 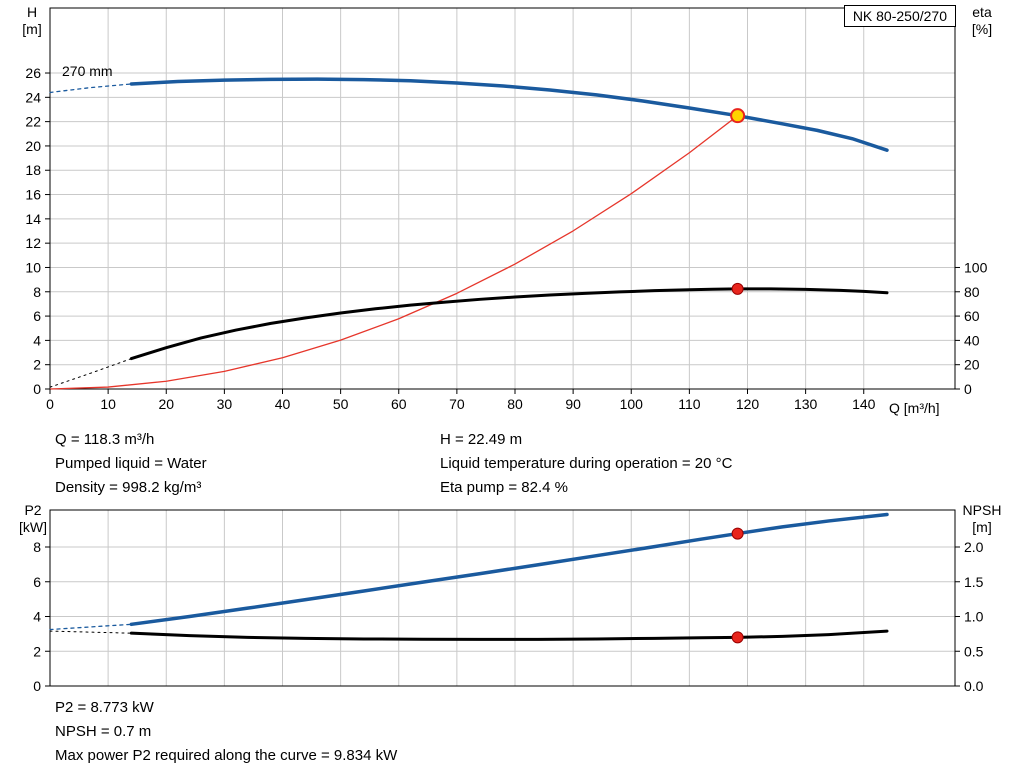 I want to click on svg-text: 1.0, so click(x=974, y=617).